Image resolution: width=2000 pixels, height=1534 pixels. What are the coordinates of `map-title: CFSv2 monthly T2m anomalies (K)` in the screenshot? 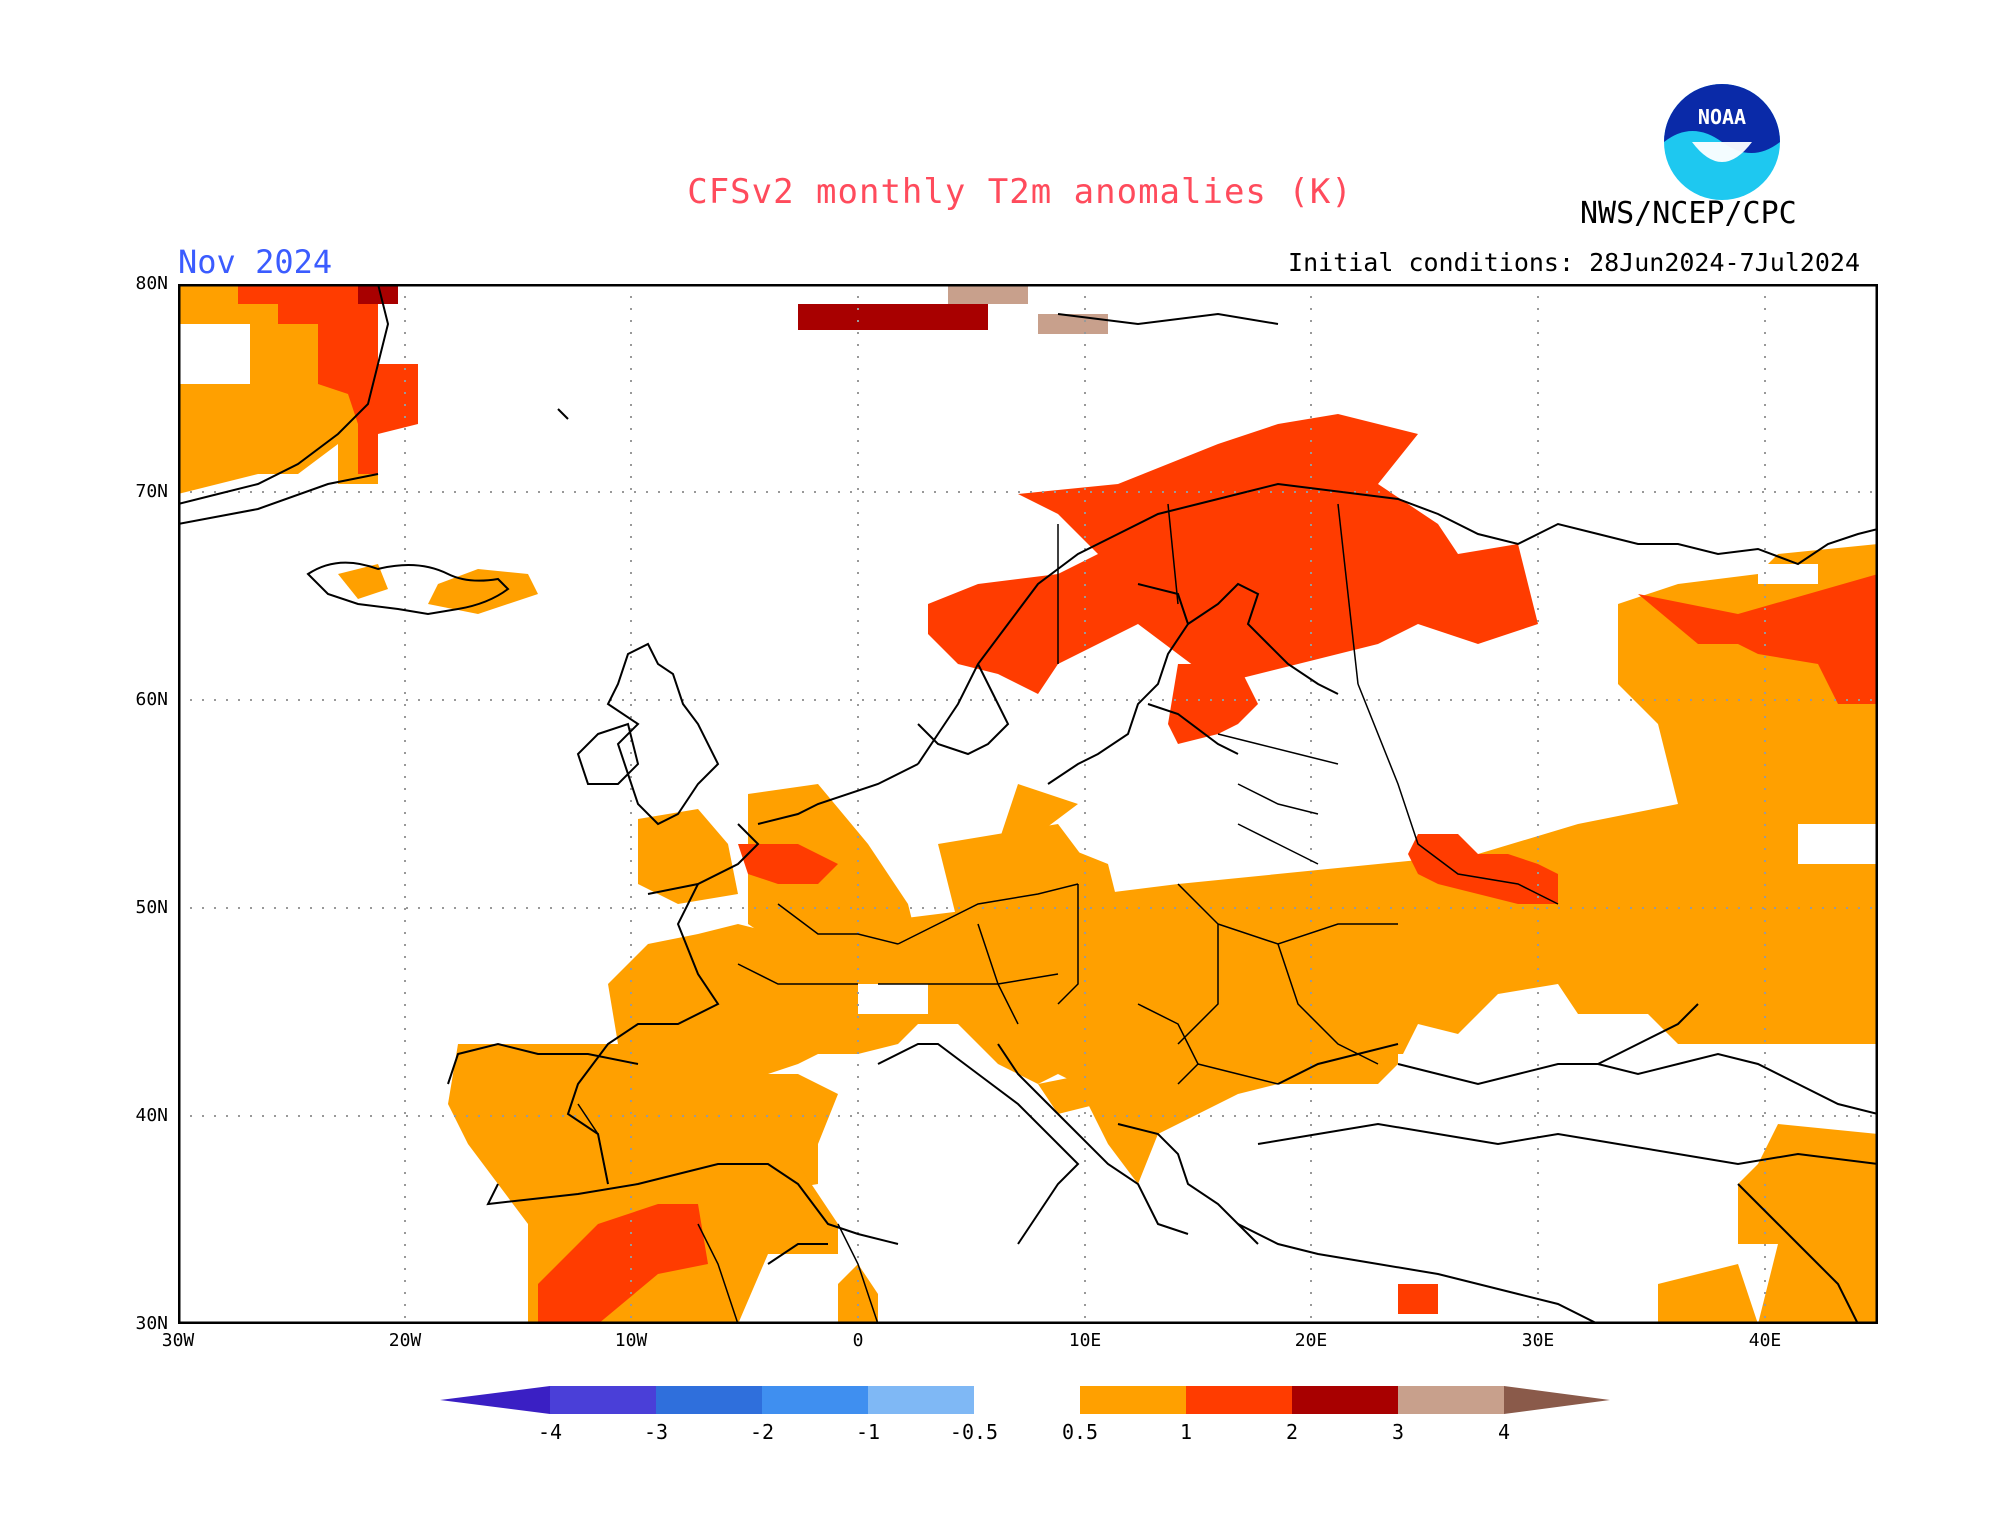 It's located at (1020, 192).